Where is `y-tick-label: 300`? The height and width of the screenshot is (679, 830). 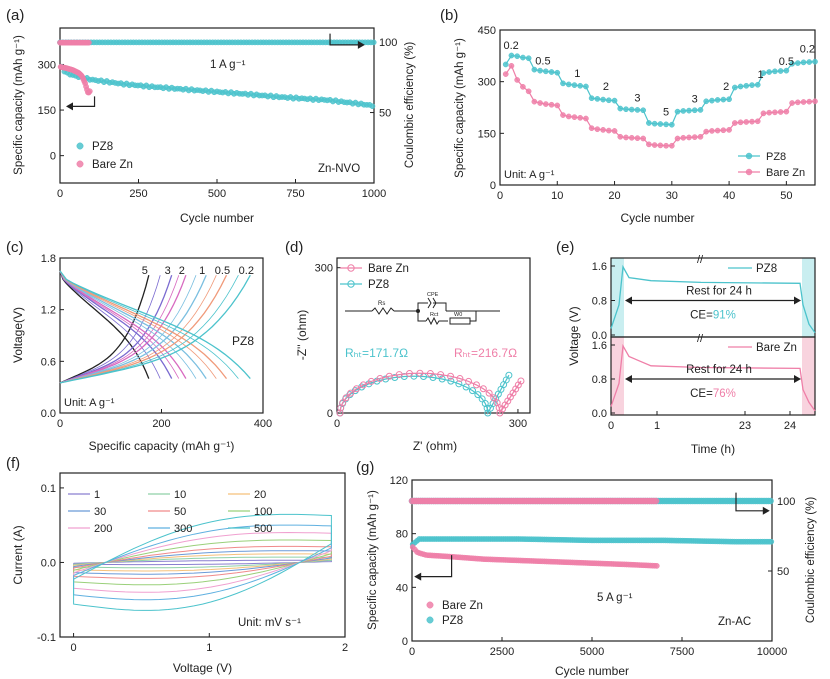
y-tick-label: 300 is located at coordinates (324, 269).